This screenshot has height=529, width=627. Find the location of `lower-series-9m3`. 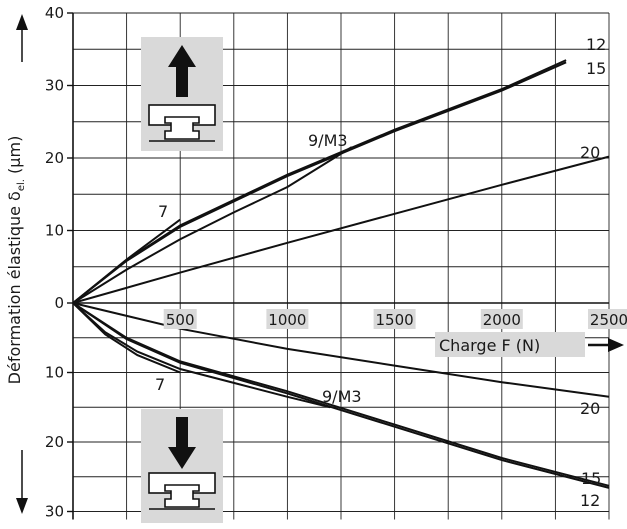

lower-series-9m3 is located at coordinates (201, 355).